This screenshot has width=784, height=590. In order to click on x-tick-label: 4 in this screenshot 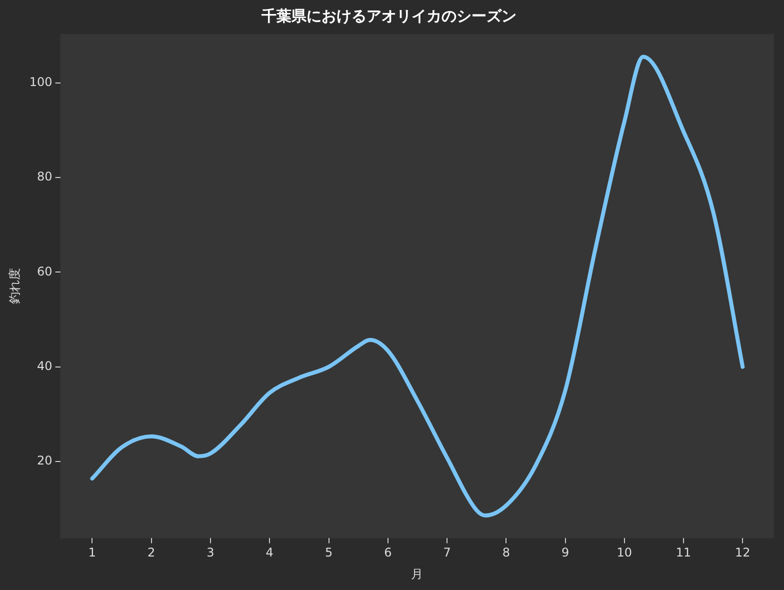, I will do `click(270, 553)`.